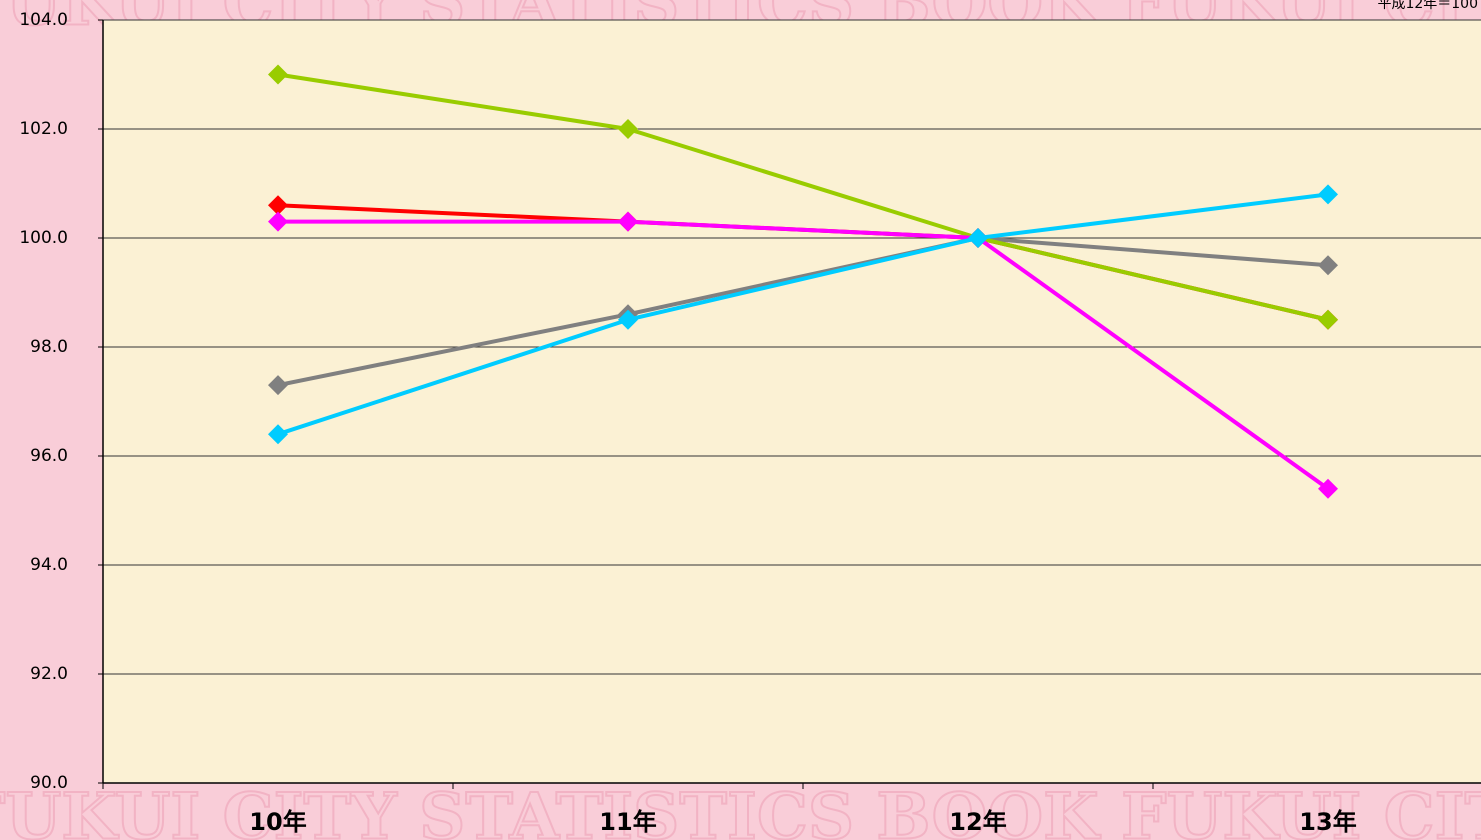 This screenshot has width=1481, height=840. I want to click on series, so click(803, 312).